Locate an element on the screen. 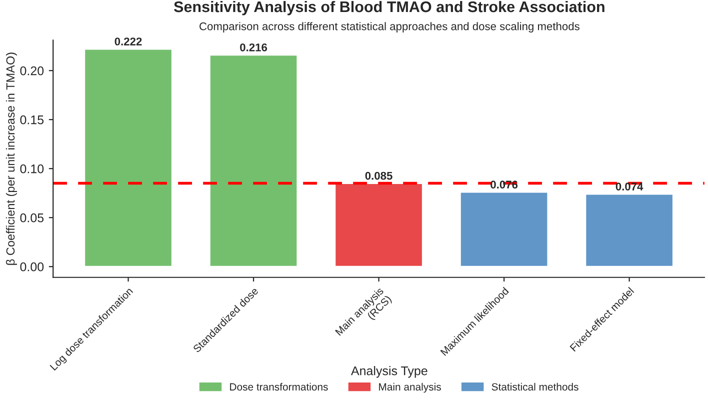  data-label: 0.222 is located at coordinates (128, 42).